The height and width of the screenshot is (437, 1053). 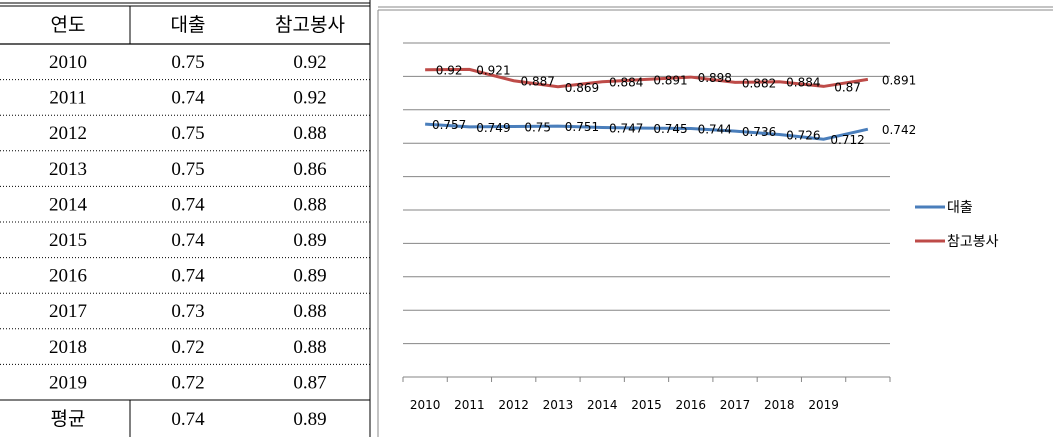 I want to click on data-label: 0.882, so click(x=759, y=83).